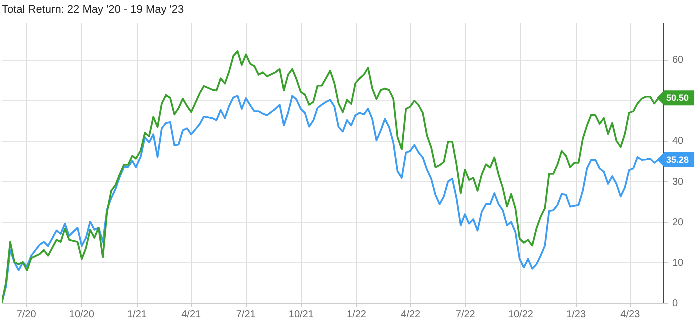  I want to click on annotation: 50.50, so click(678, 98).